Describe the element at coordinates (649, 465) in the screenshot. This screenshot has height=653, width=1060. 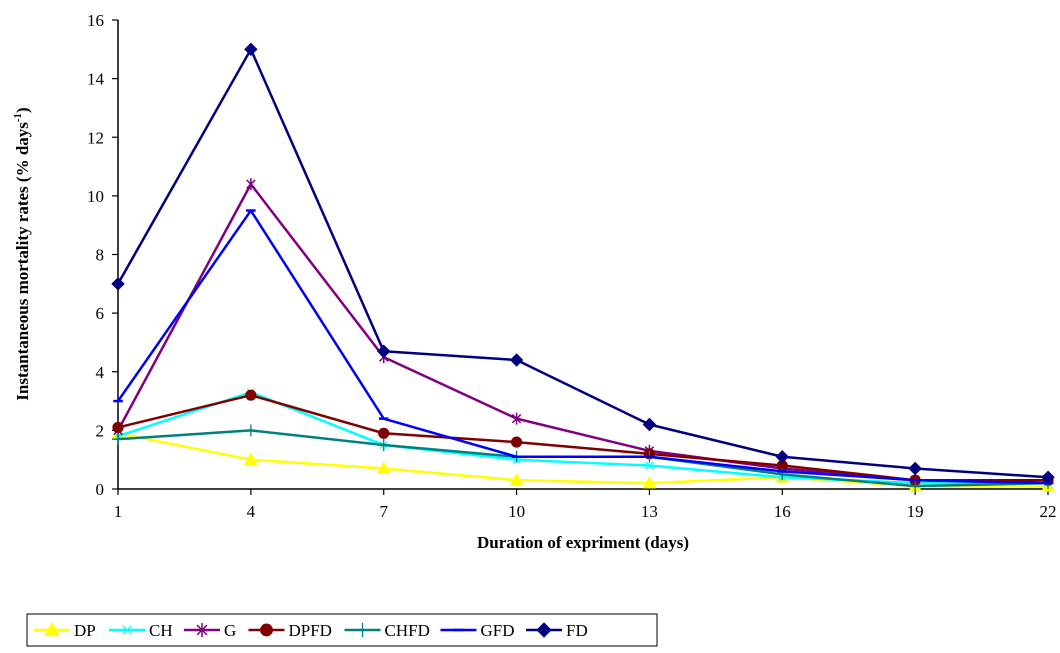
I see `data-point-ch` at that location.